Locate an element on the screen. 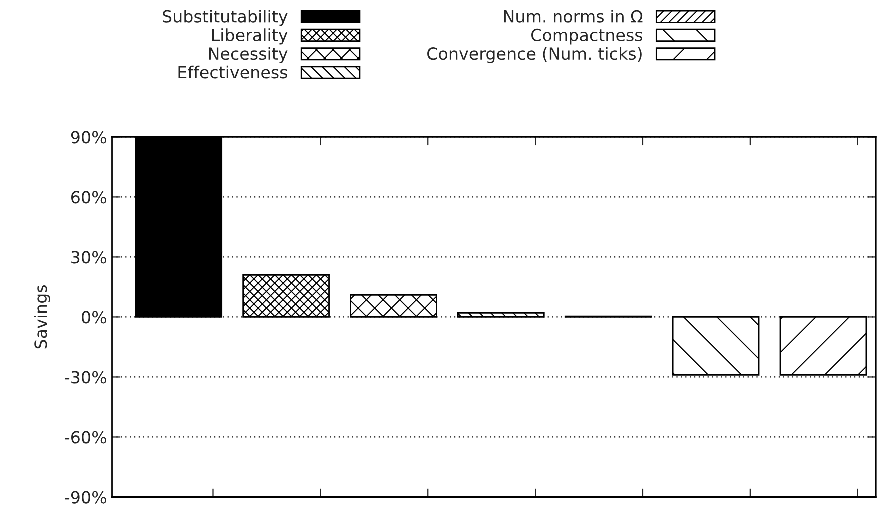  y-axis-title: Savings is located at coordinates (42, 317).